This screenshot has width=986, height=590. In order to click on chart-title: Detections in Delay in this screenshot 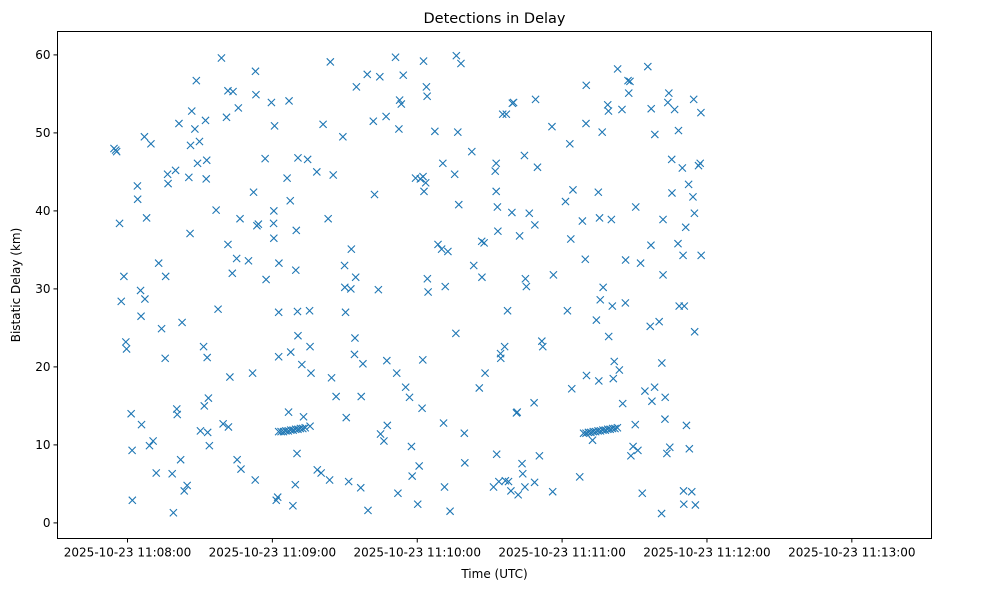, I will do `click(494, 19)`.